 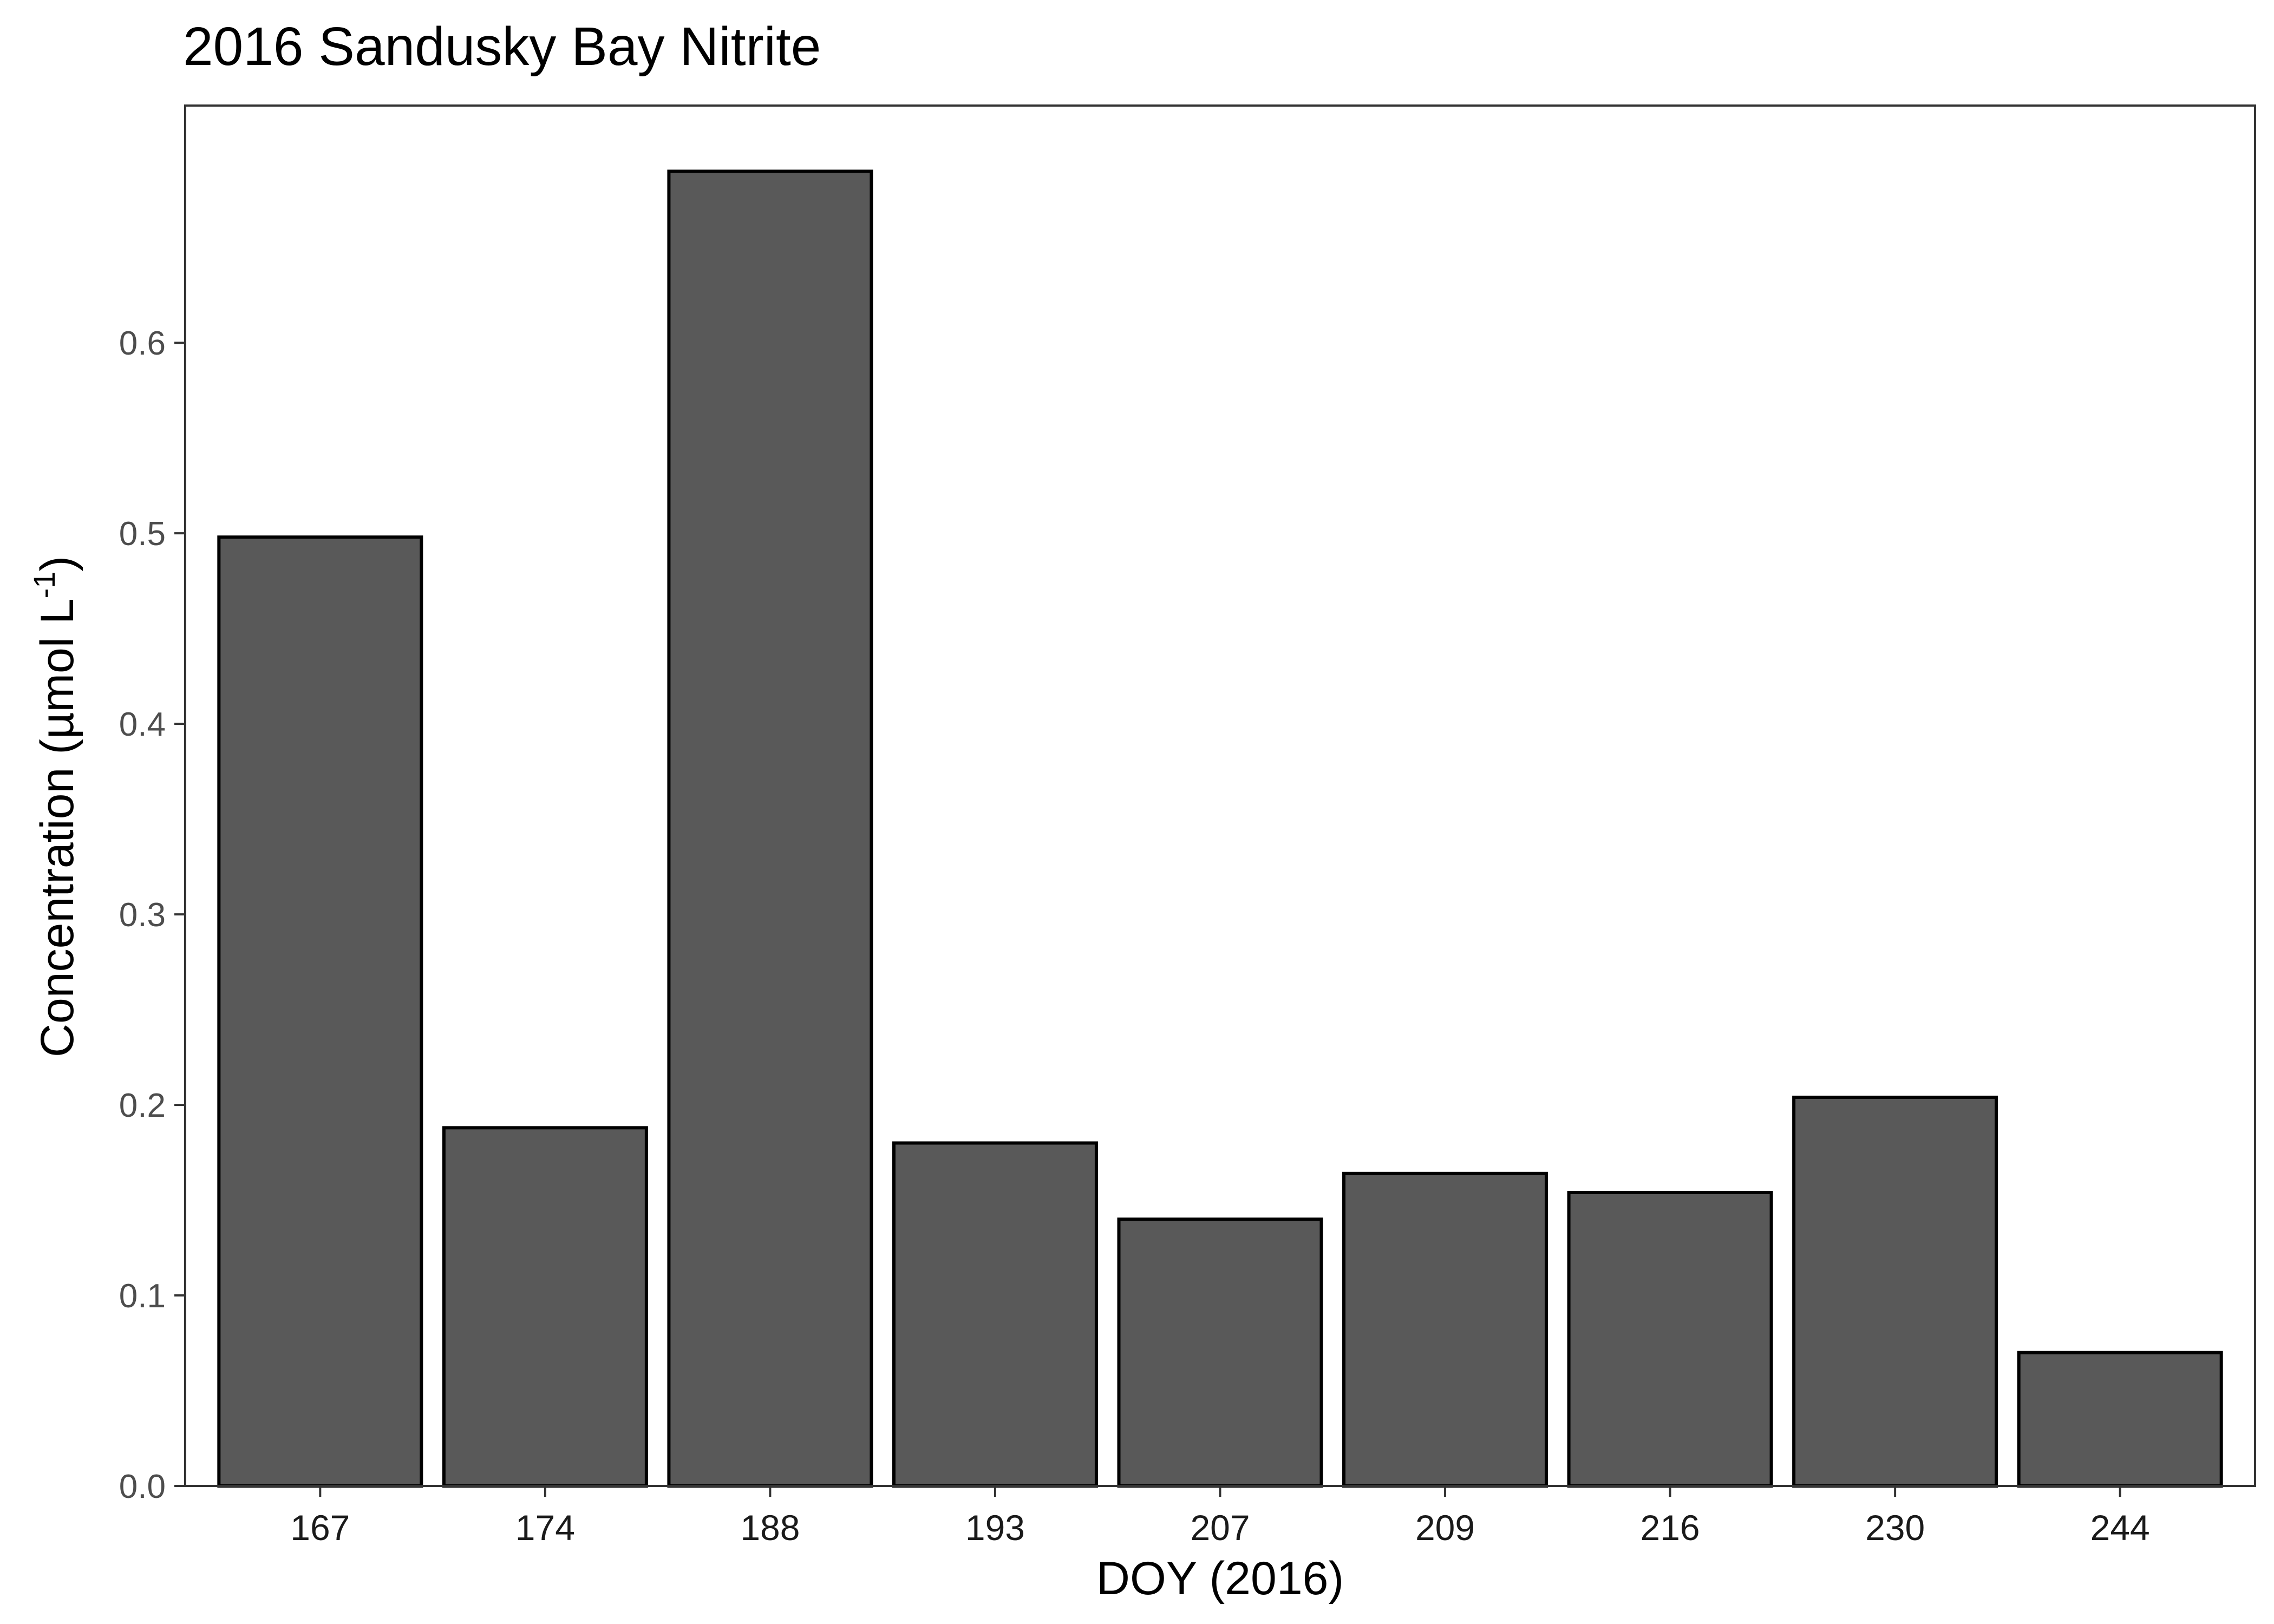 What do you see at coordinates (143, 343) in the screenshot?
I see `y-tick-label: 0.6` at bounding box center [143, 343].